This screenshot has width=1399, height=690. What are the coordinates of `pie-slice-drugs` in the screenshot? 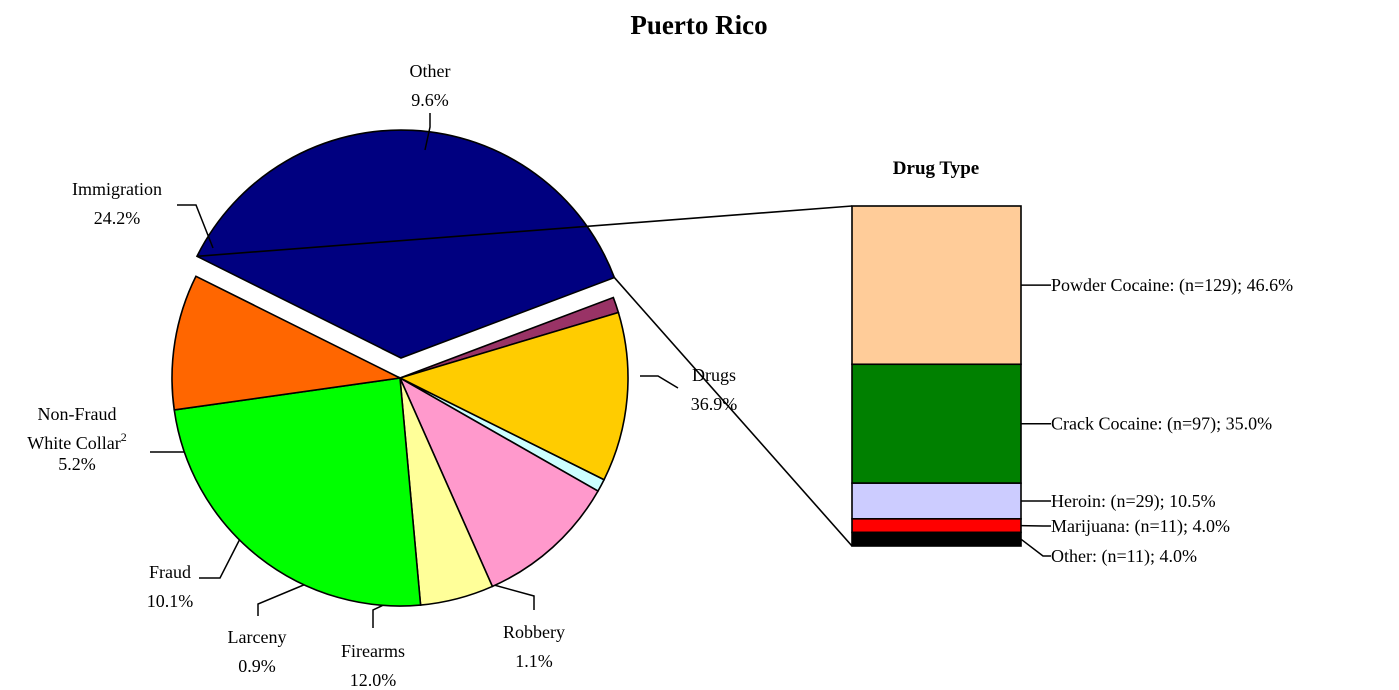 It's located at (405, 244).